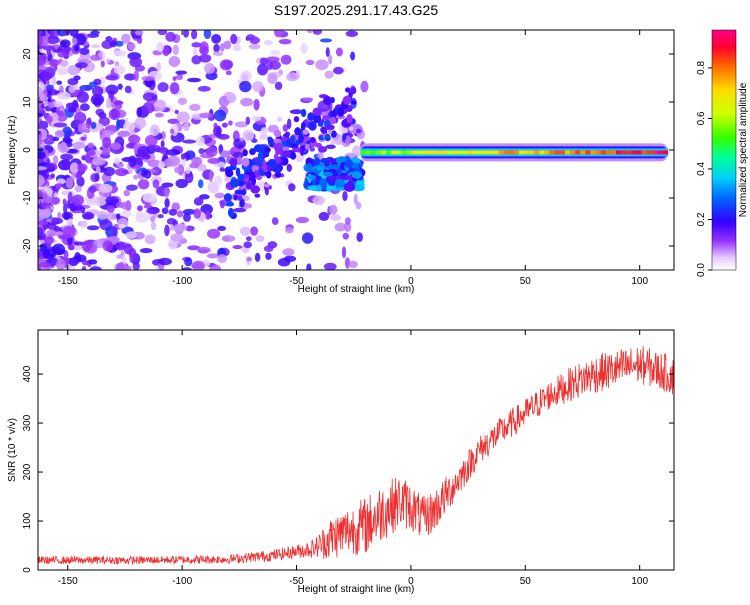  What do you see at coordinates (182, 581) in the screenshot?
I see `snr-xtick-label: -100` at bounding box center [182, 581].